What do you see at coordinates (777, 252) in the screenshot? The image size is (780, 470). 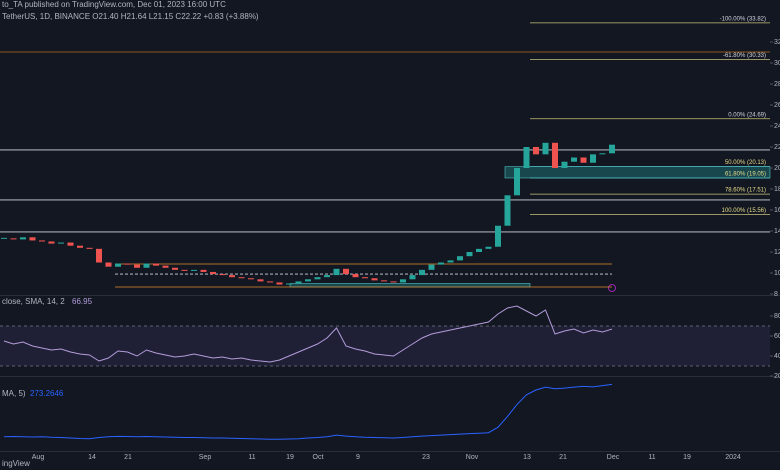 I see `y-tick-label: 12` at bounding box center [777, 252].